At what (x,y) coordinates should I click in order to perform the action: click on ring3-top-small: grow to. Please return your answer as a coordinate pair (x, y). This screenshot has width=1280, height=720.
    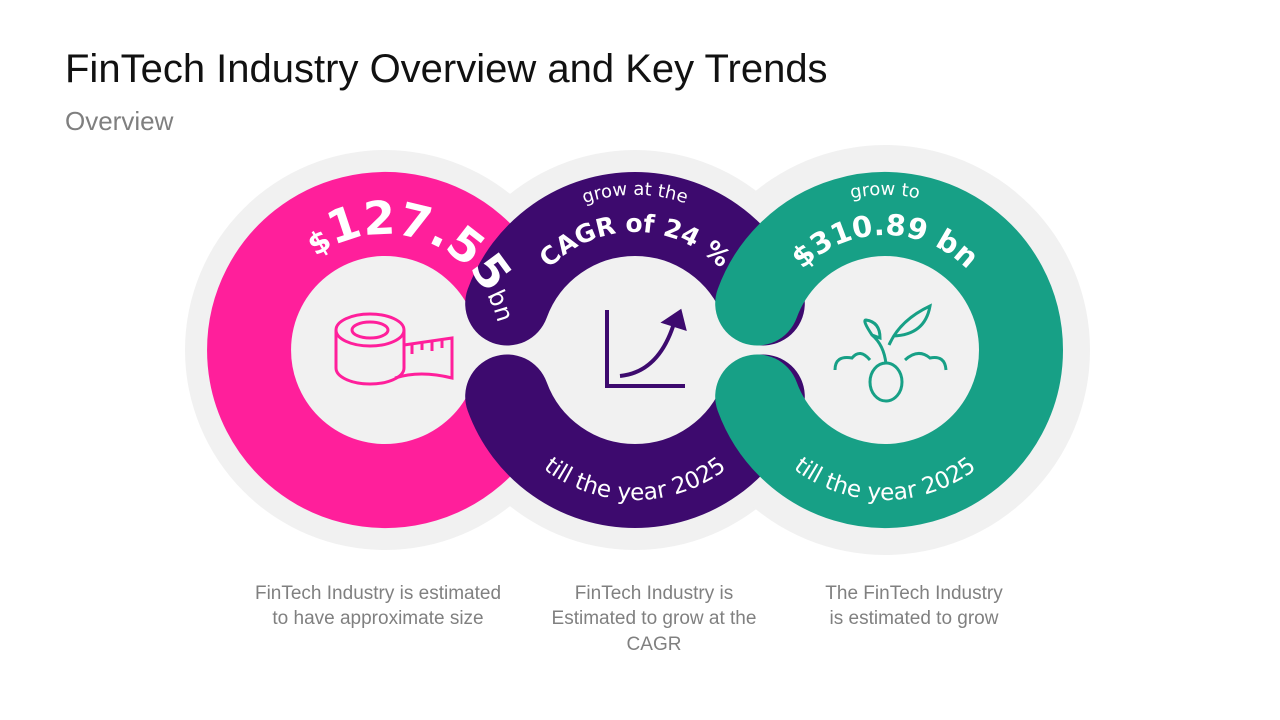
    Looking at the image, I should click on (884, 191).